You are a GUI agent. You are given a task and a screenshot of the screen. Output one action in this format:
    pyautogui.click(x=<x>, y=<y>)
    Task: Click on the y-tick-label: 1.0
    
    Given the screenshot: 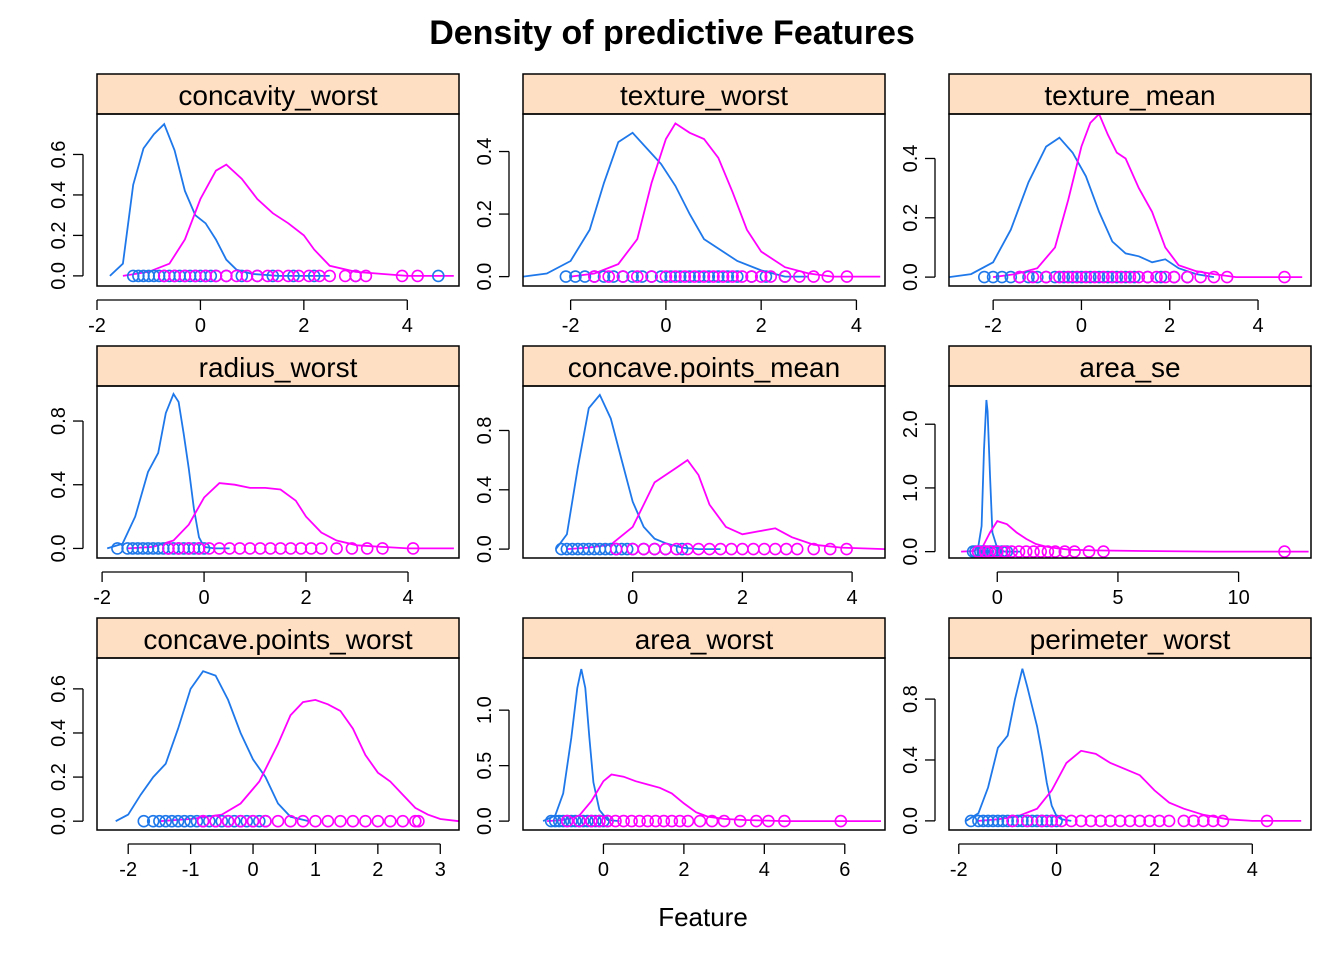 What is the action you would take?
    pyautogui.click(x=911, y=488)
    